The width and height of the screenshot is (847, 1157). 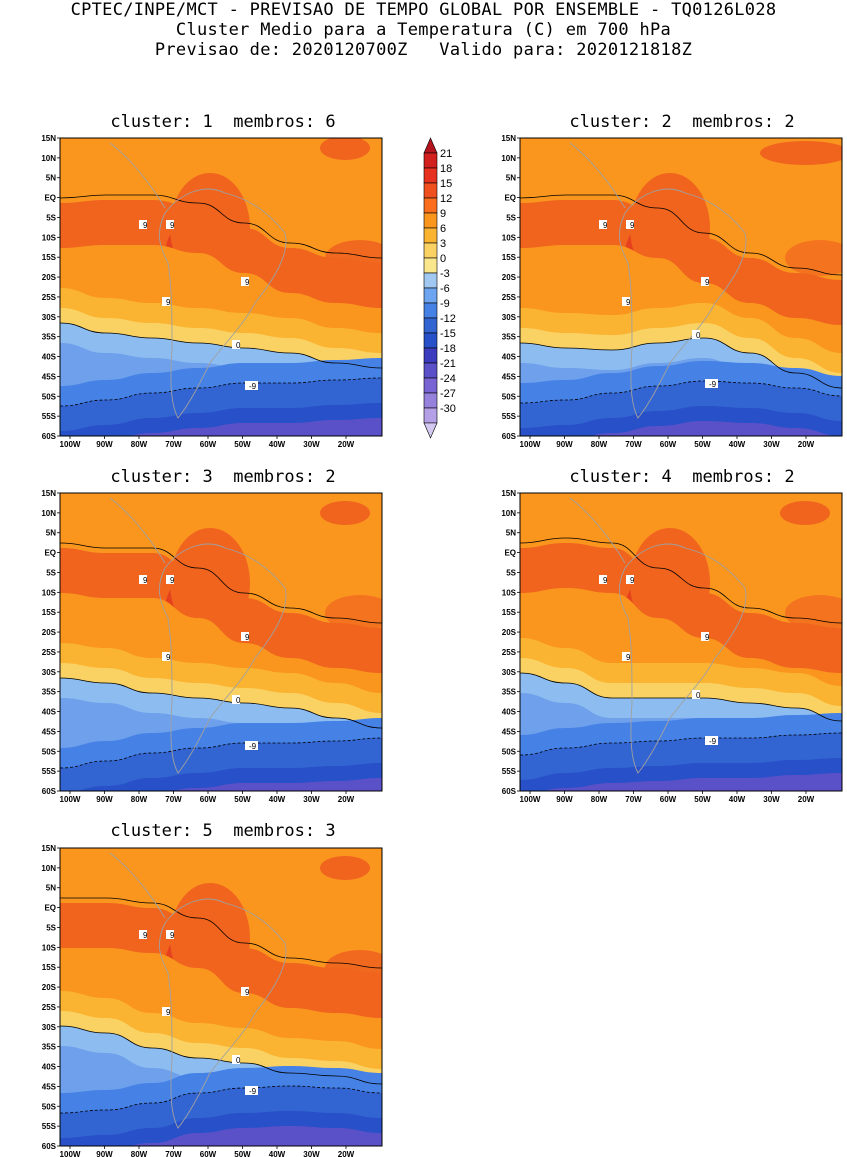 What do you see at coordinates (448, 379) in the screenshot?
I see `colorbar-label: -24` at bounding box center [448, 379].